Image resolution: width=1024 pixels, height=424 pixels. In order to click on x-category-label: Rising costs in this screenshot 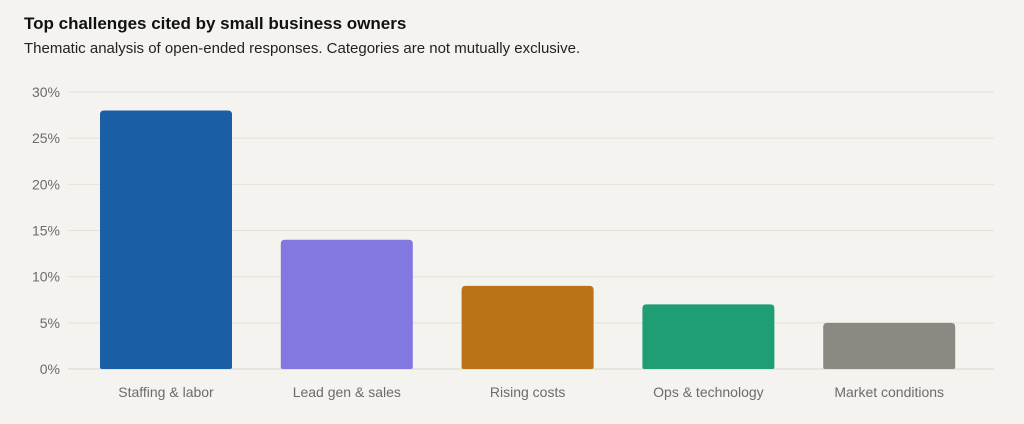, I will do `click(527, 392)`.